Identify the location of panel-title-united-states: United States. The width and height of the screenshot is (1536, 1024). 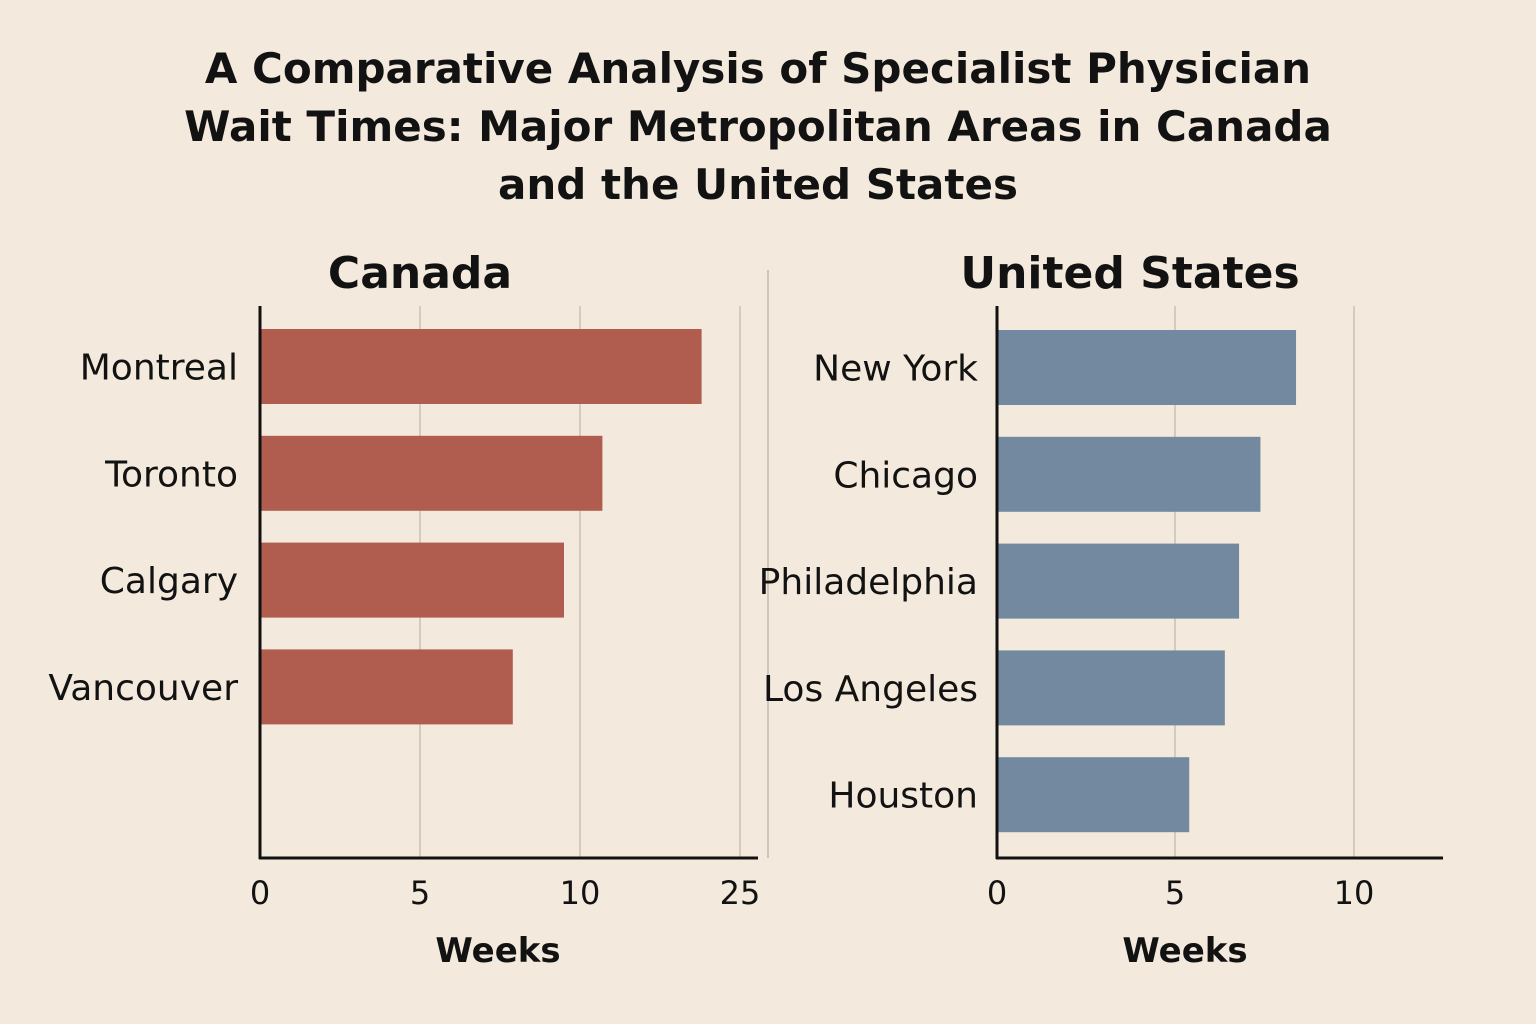
(1129, 273).